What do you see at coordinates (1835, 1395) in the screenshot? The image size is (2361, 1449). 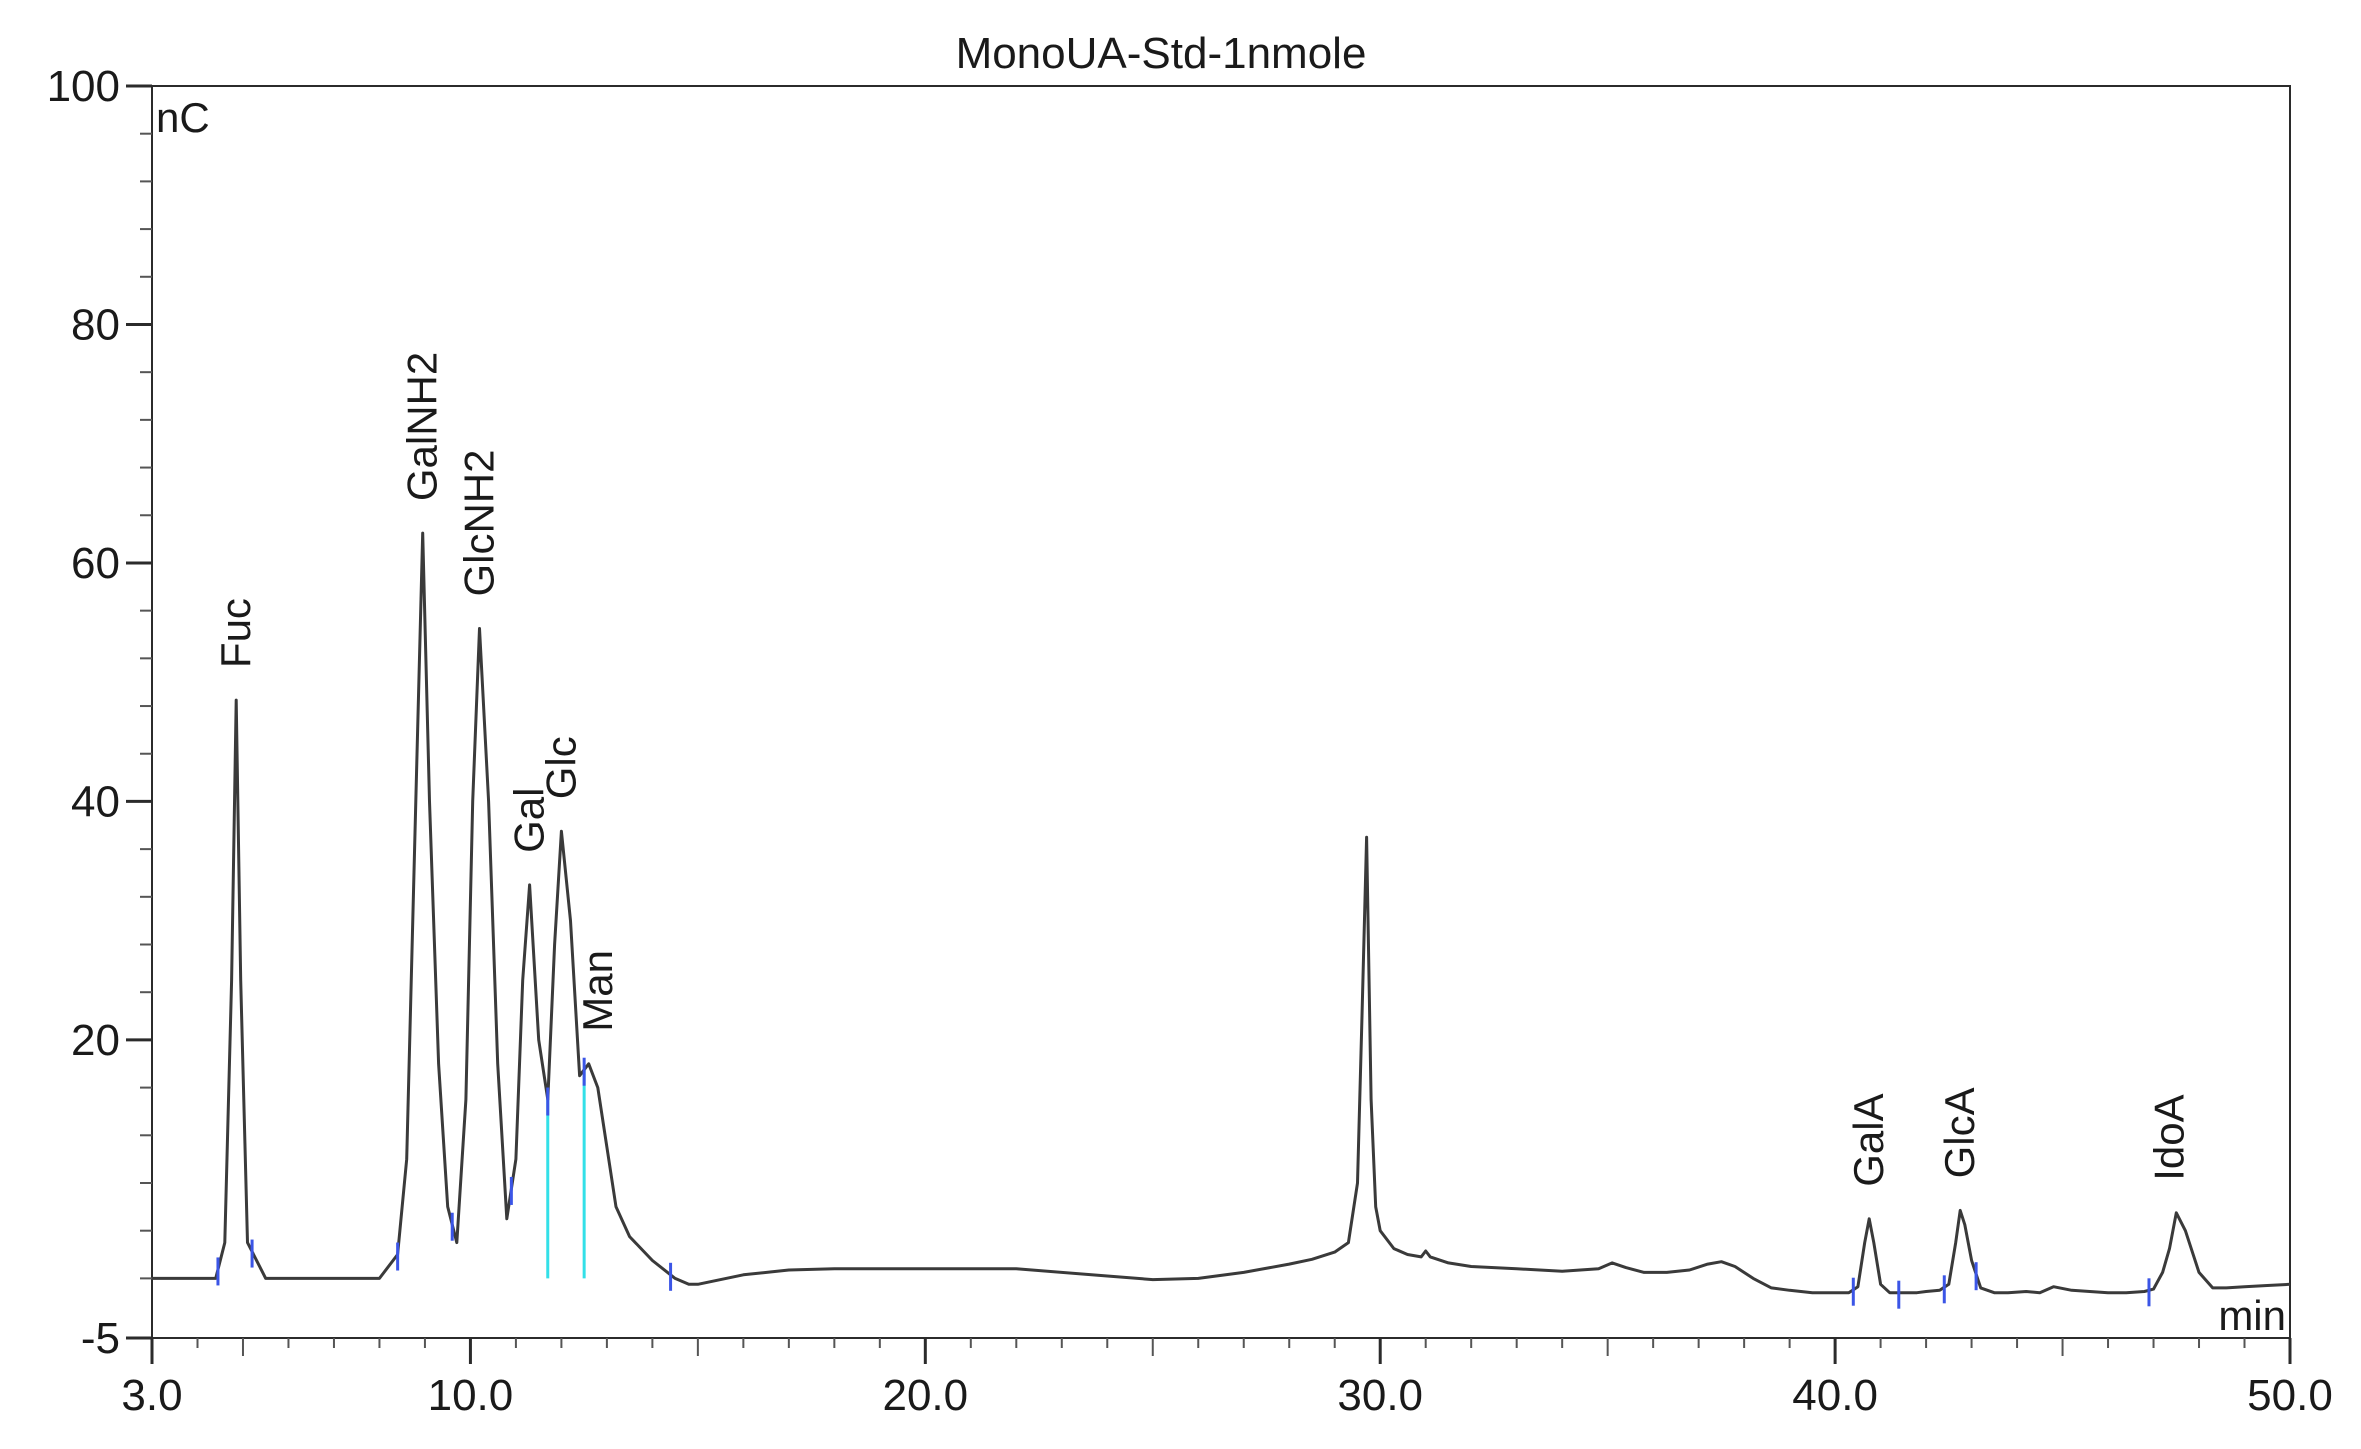 I see `x-tick-label: 40.0` at bounding box center [1835, 1395].